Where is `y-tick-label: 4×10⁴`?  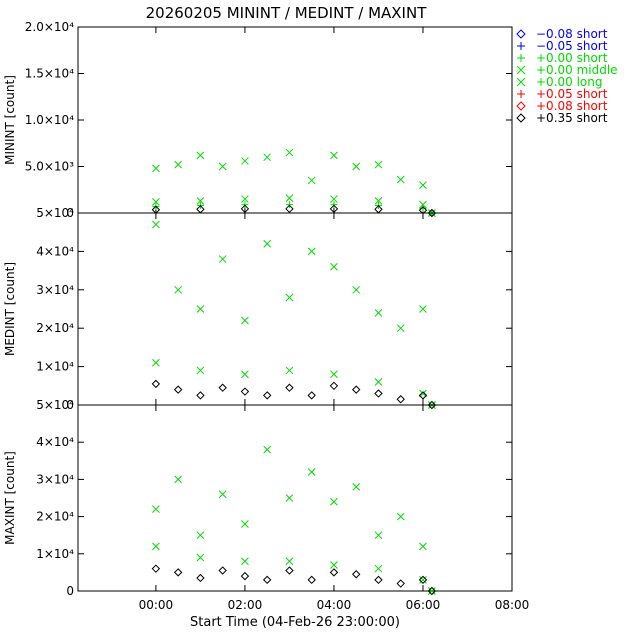 y-tick-label: 4×10⁴ is located at coordinates (55, 251).